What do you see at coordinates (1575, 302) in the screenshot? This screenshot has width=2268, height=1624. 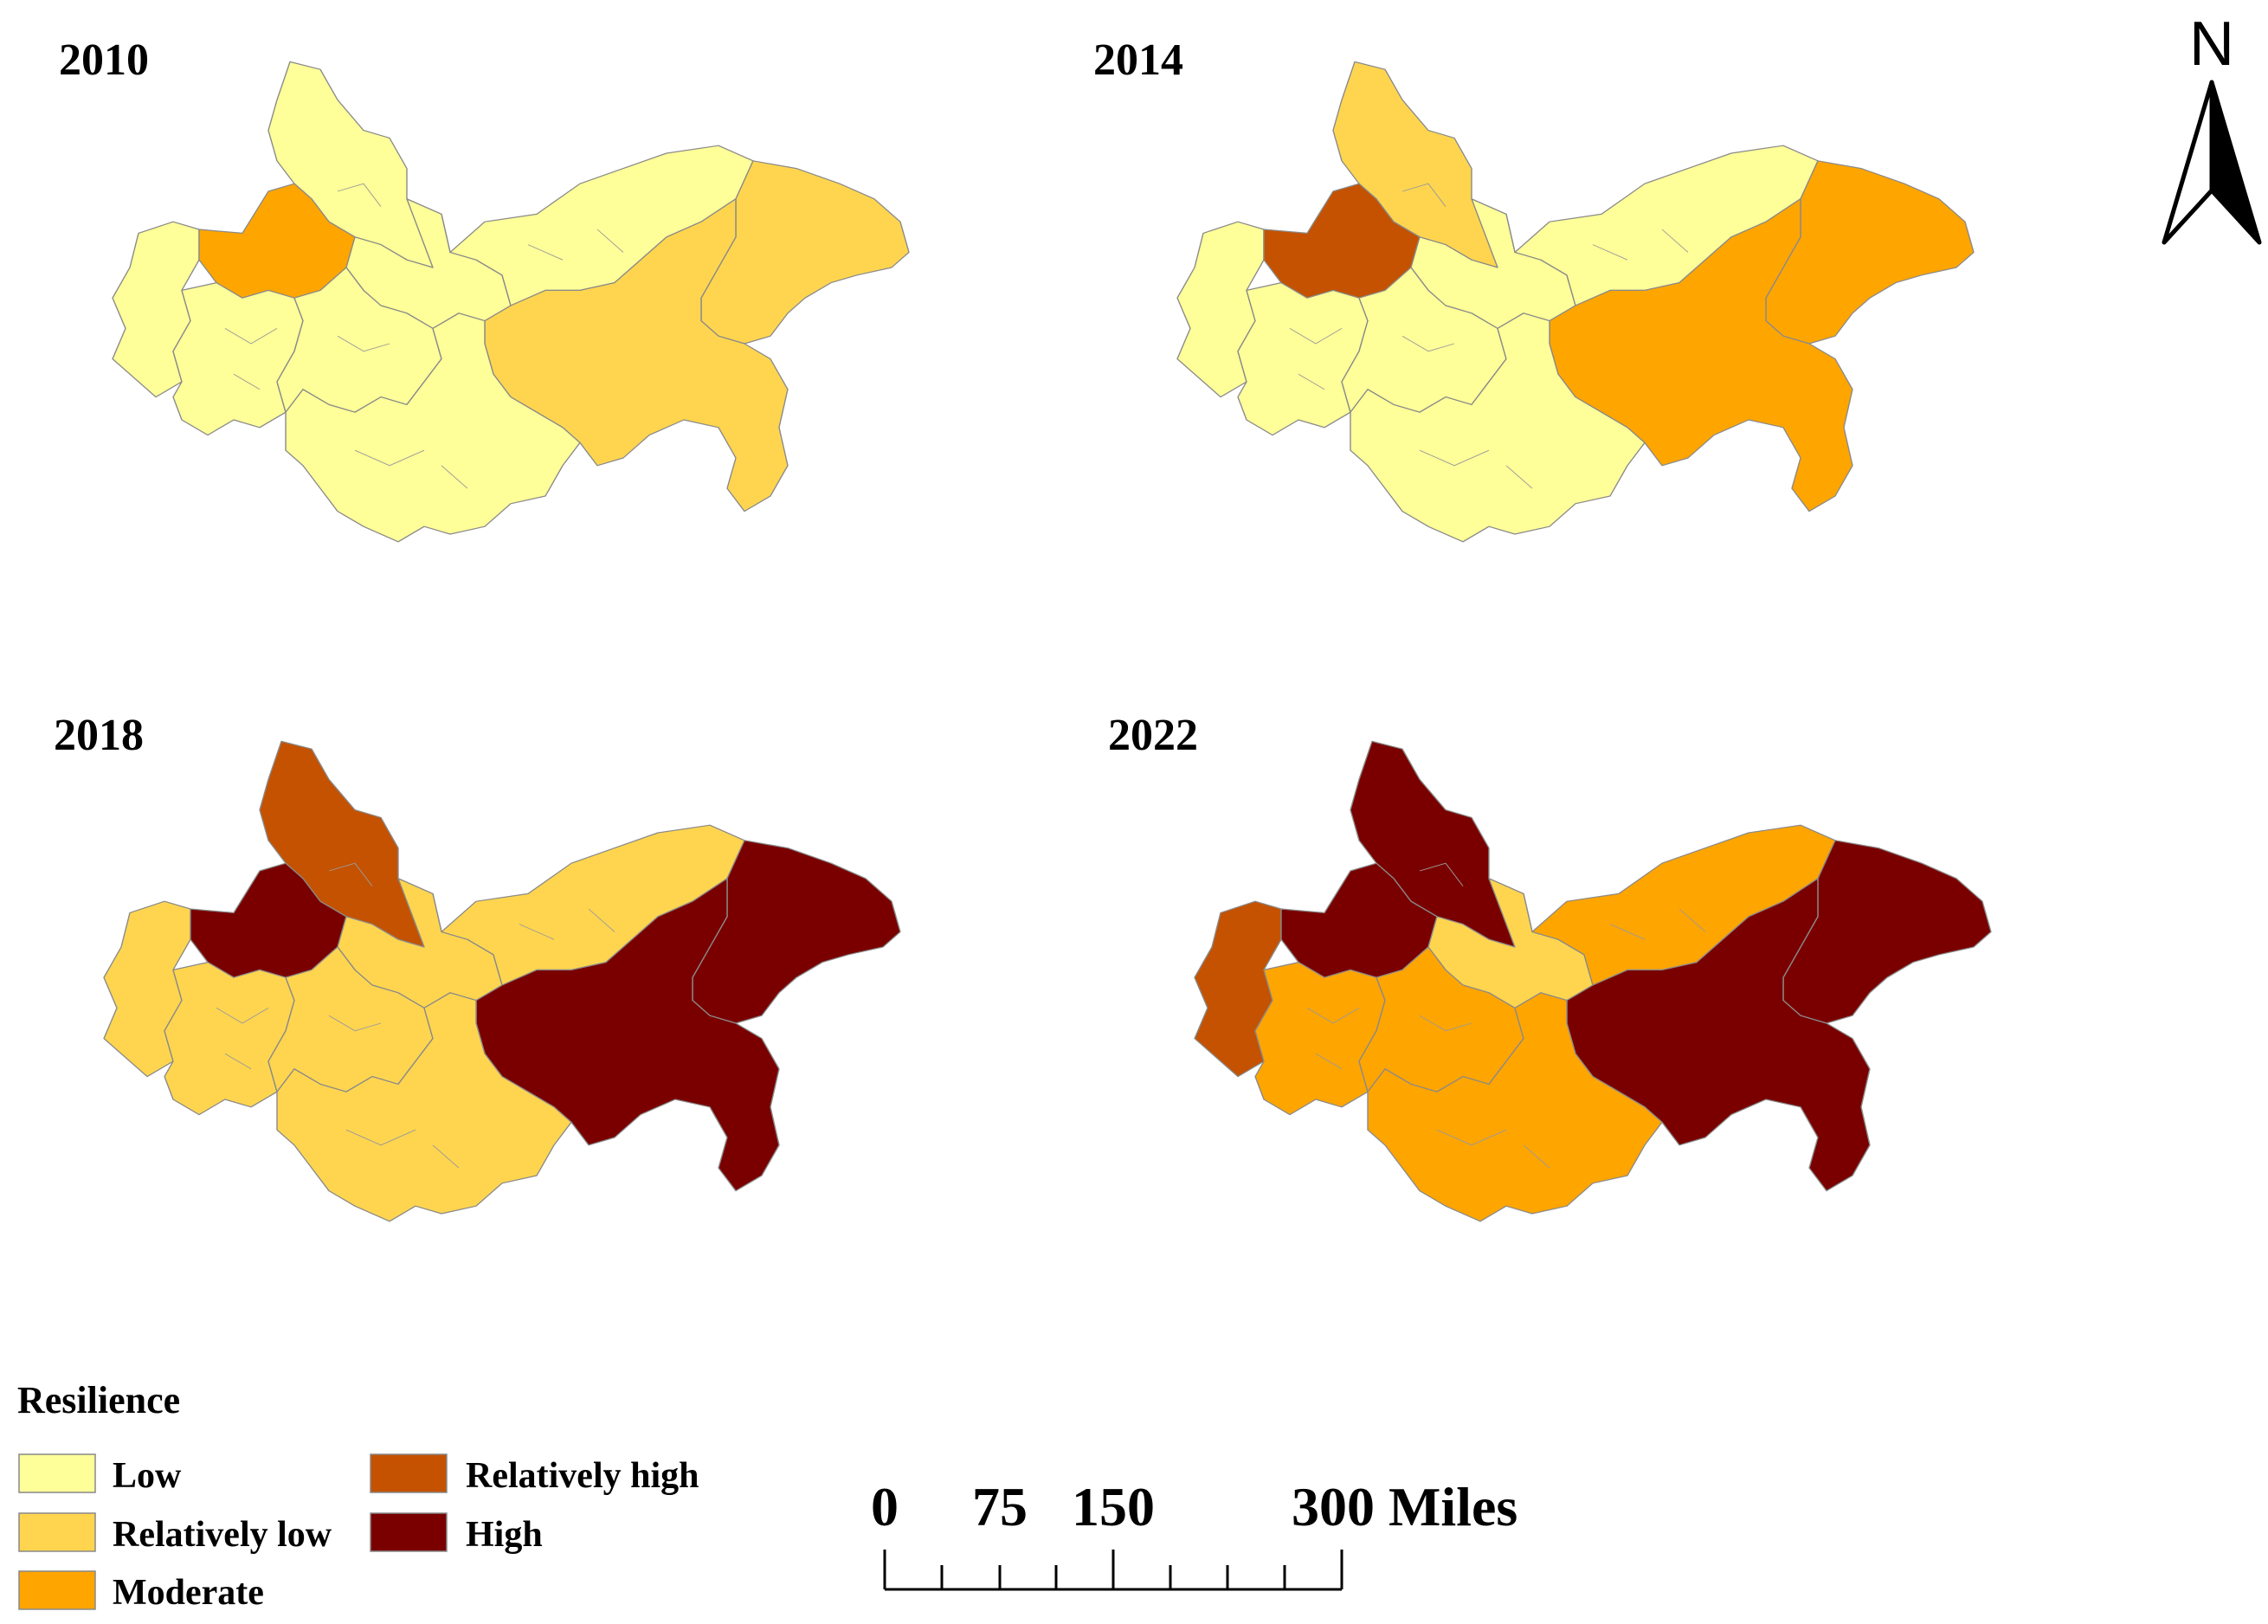 I see `choropleth-2014` at bounding box center [1575, 302].